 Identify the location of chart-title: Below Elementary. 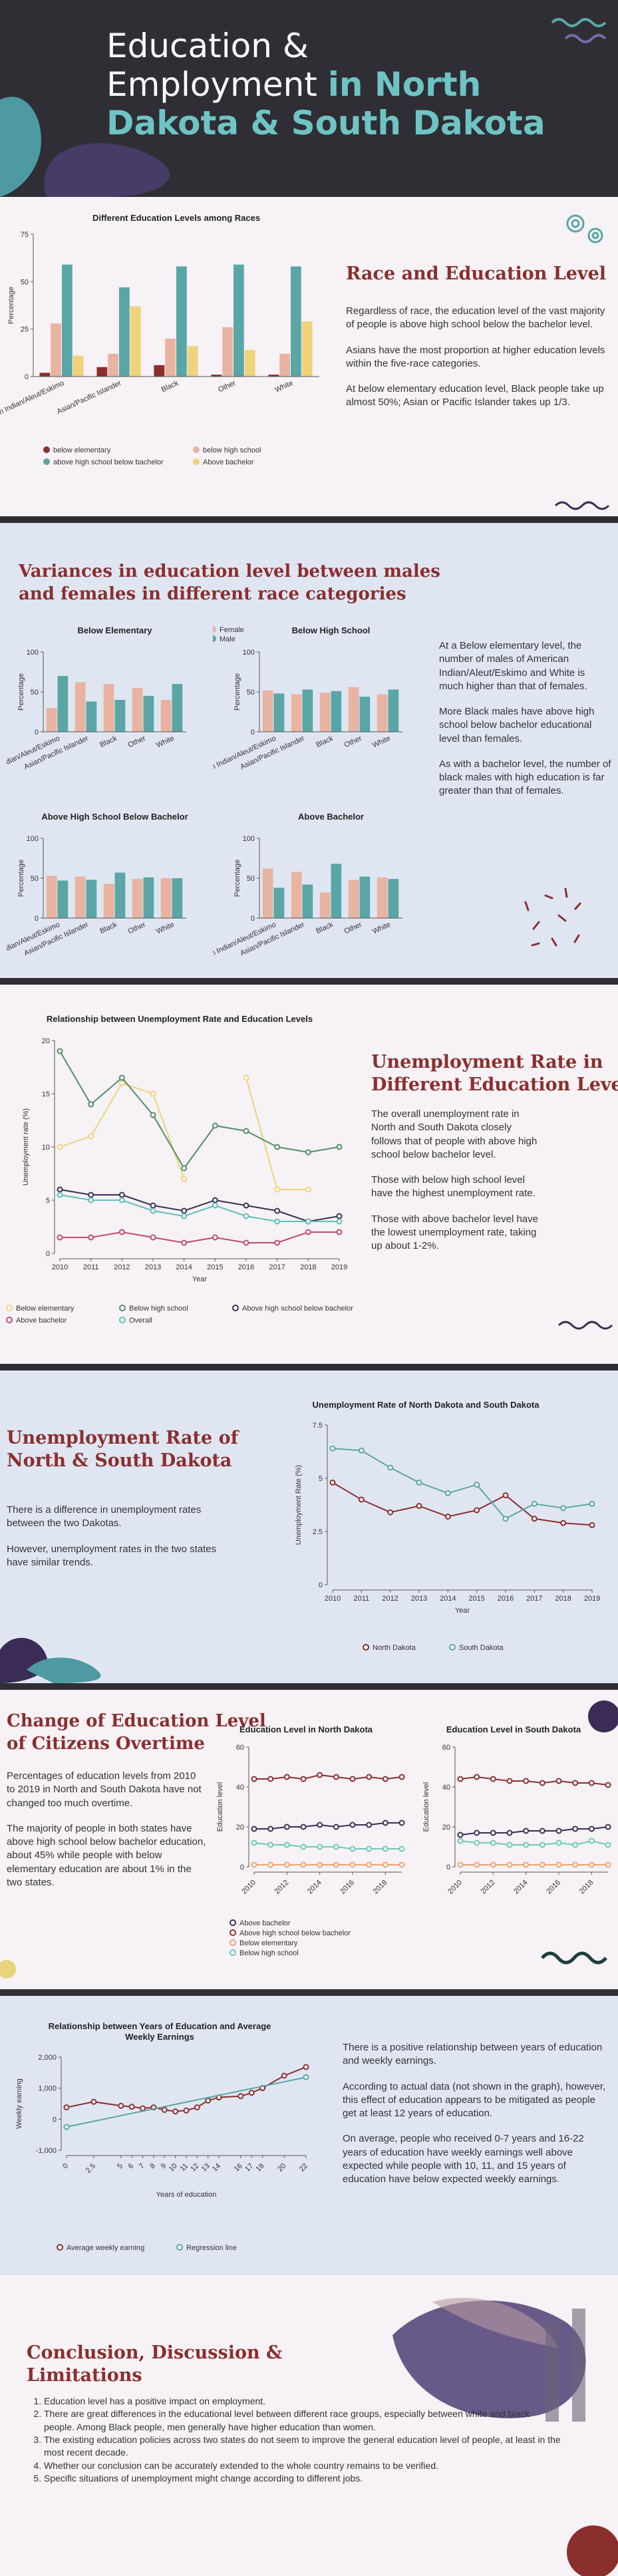
(116, 630).